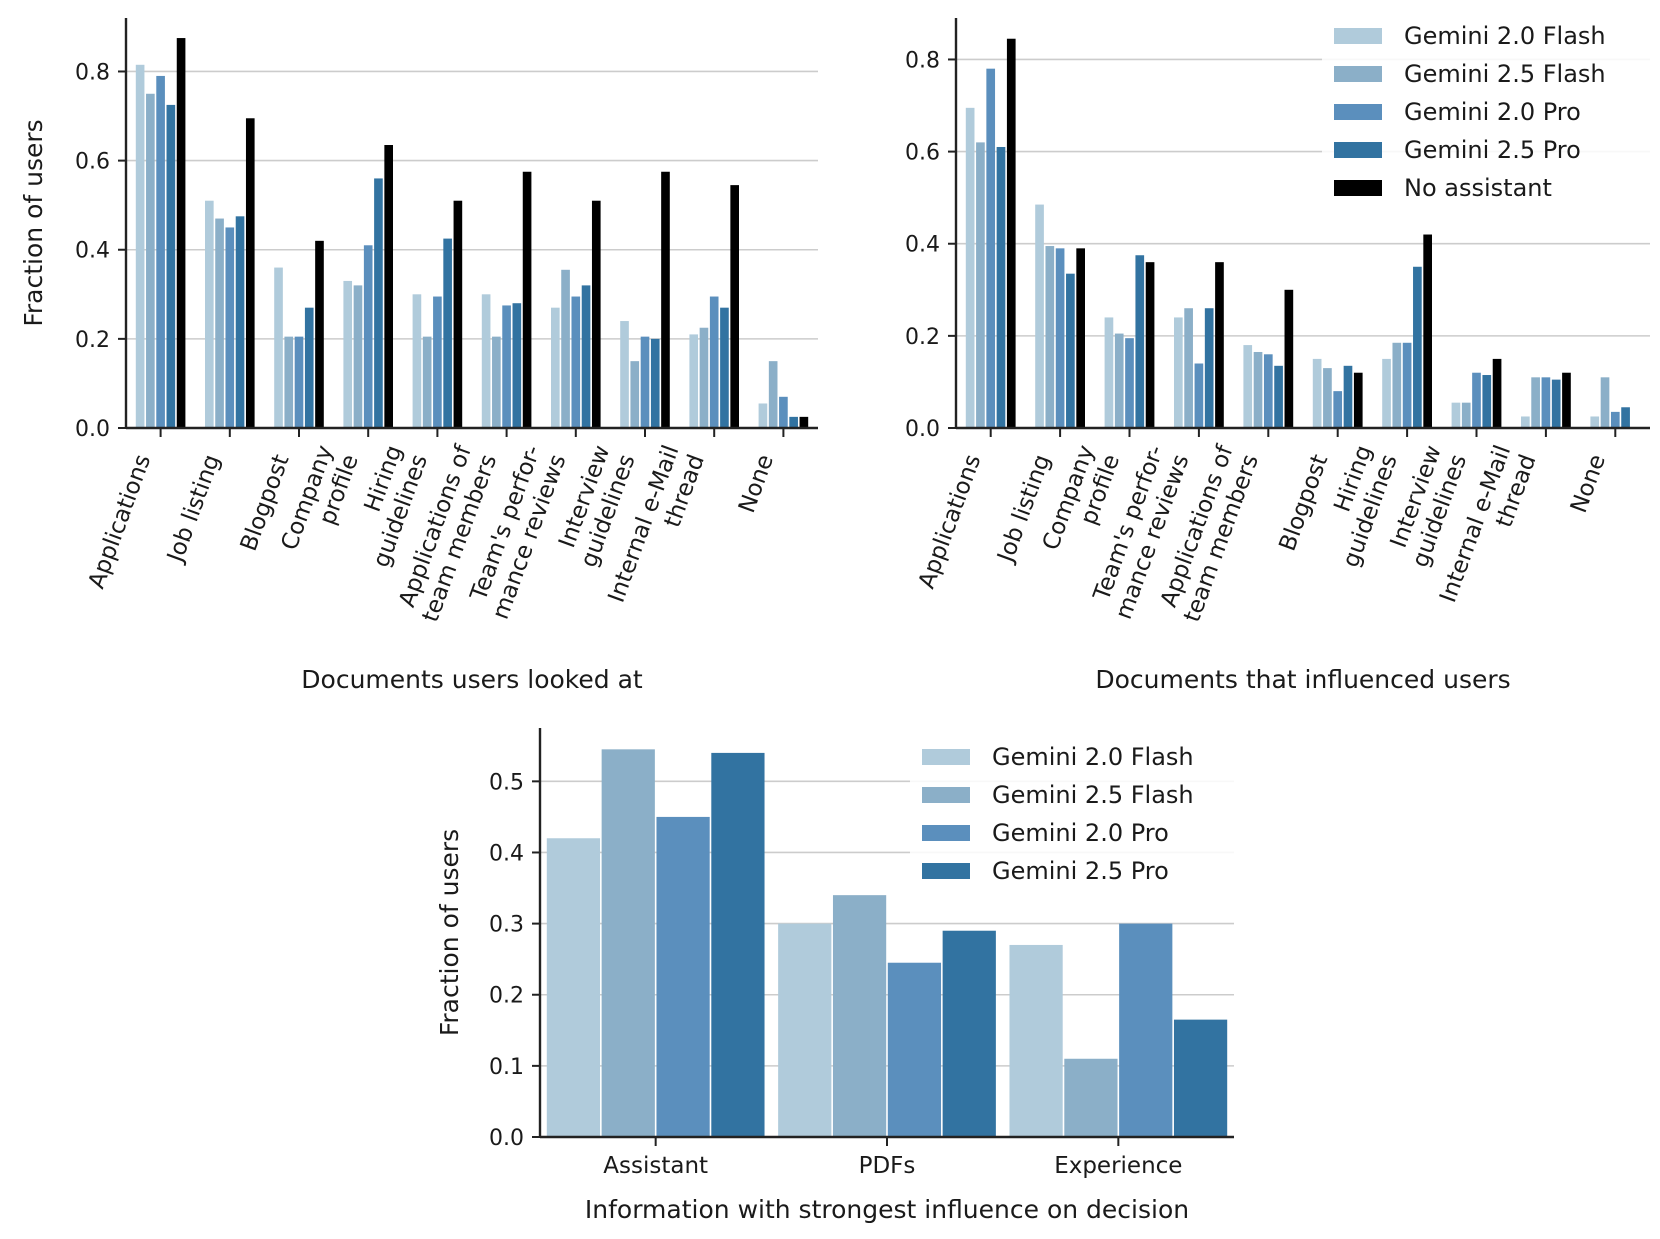 This screenshot has width=1660, height=1239. Describe the element at coordinates (1093, 795) in the screenshot. I see `legend-label: Gemini 2.5 Flash` at that location.